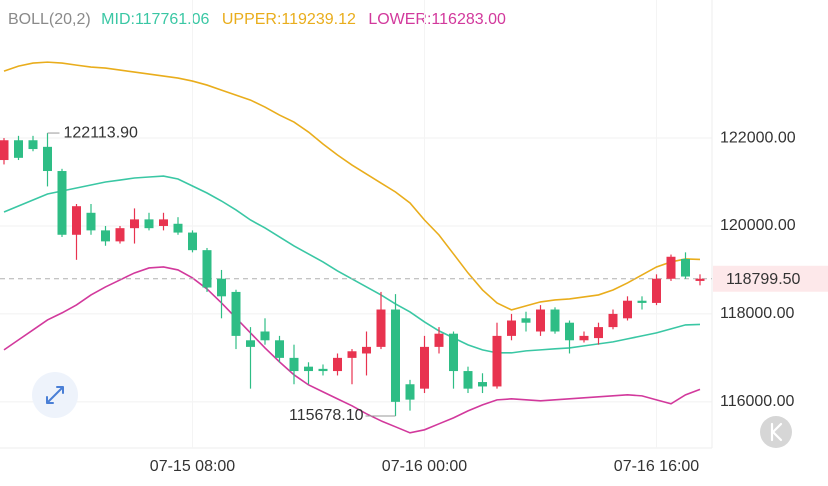 The image size is (828, 486). What do you see at coordinates (193, 466) in the screenshot?
I see `x-tick-label: 07-15 08:00` at bounding box center [193, 466].